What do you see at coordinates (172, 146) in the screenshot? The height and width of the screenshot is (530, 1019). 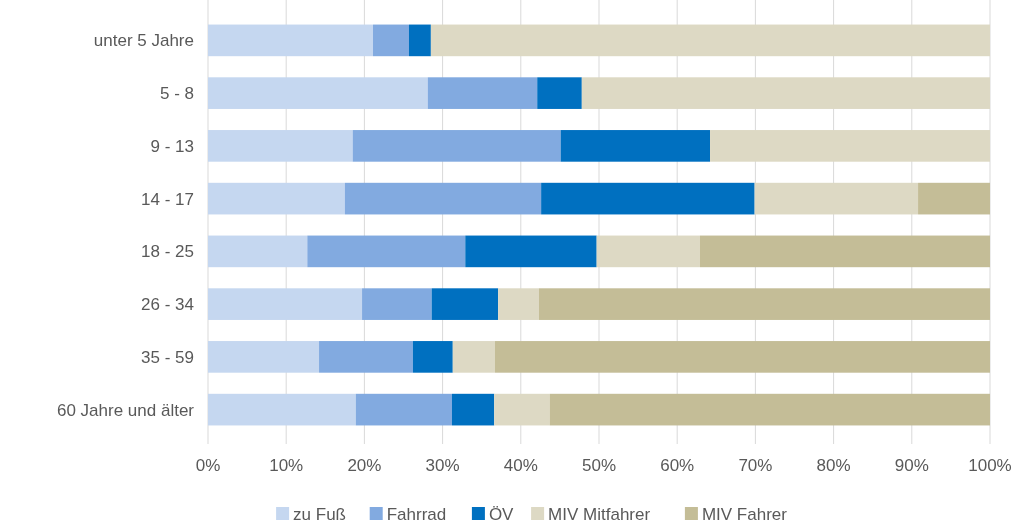 I see `y-tick-label: 9 - 13` at bounding box center [172, 146].